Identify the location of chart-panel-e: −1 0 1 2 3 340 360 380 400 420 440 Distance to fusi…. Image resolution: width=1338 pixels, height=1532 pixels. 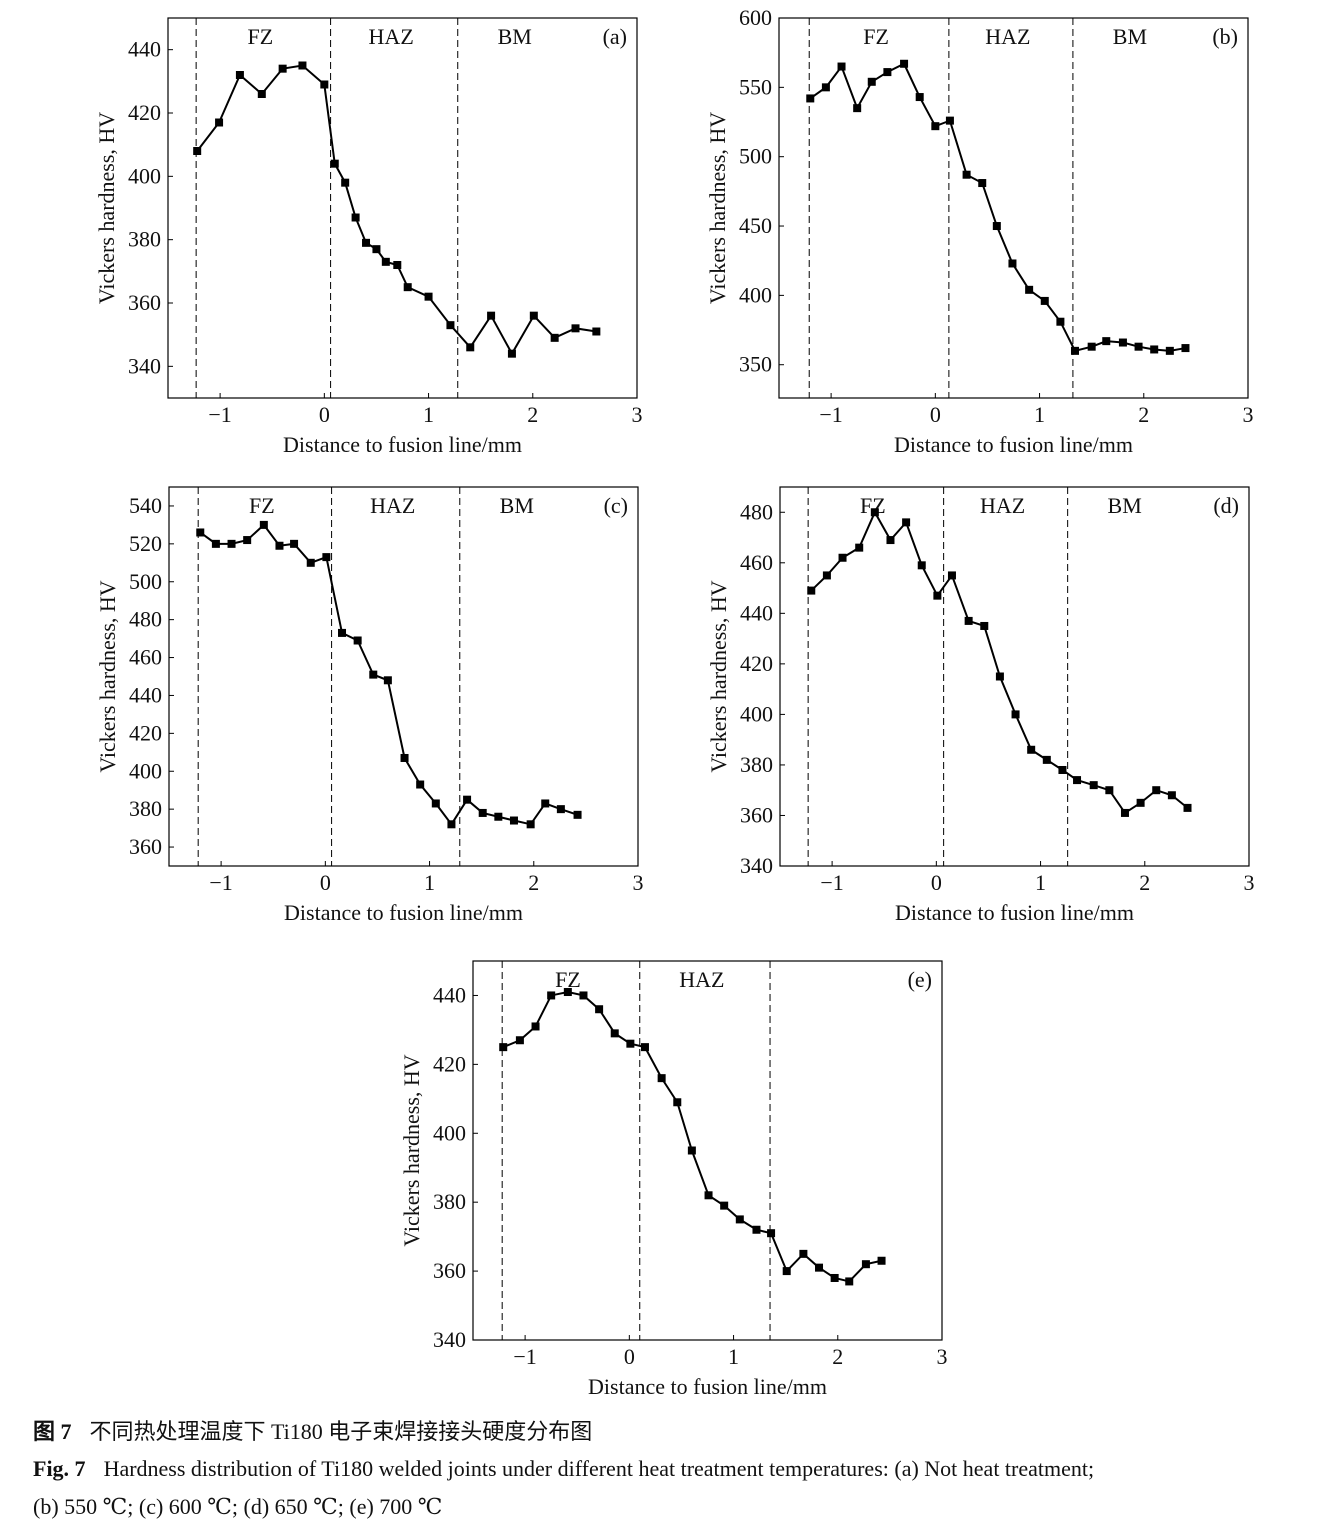
(673, 1179).